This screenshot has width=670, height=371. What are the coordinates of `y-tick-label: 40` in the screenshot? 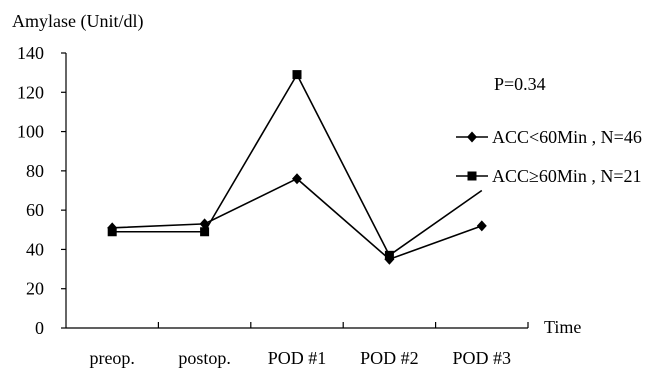 It's located at (35, 249).